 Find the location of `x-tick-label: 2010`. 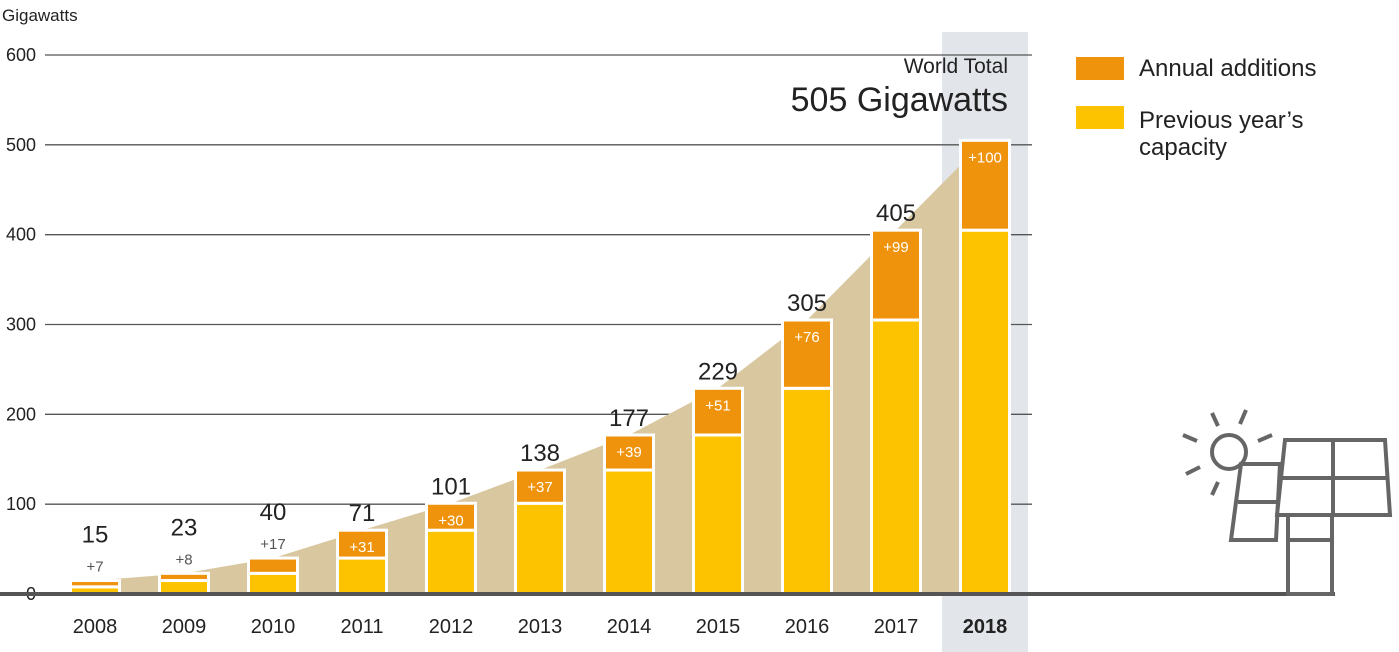

x-tick-label: 2010 is located at coordinates (273, 627).